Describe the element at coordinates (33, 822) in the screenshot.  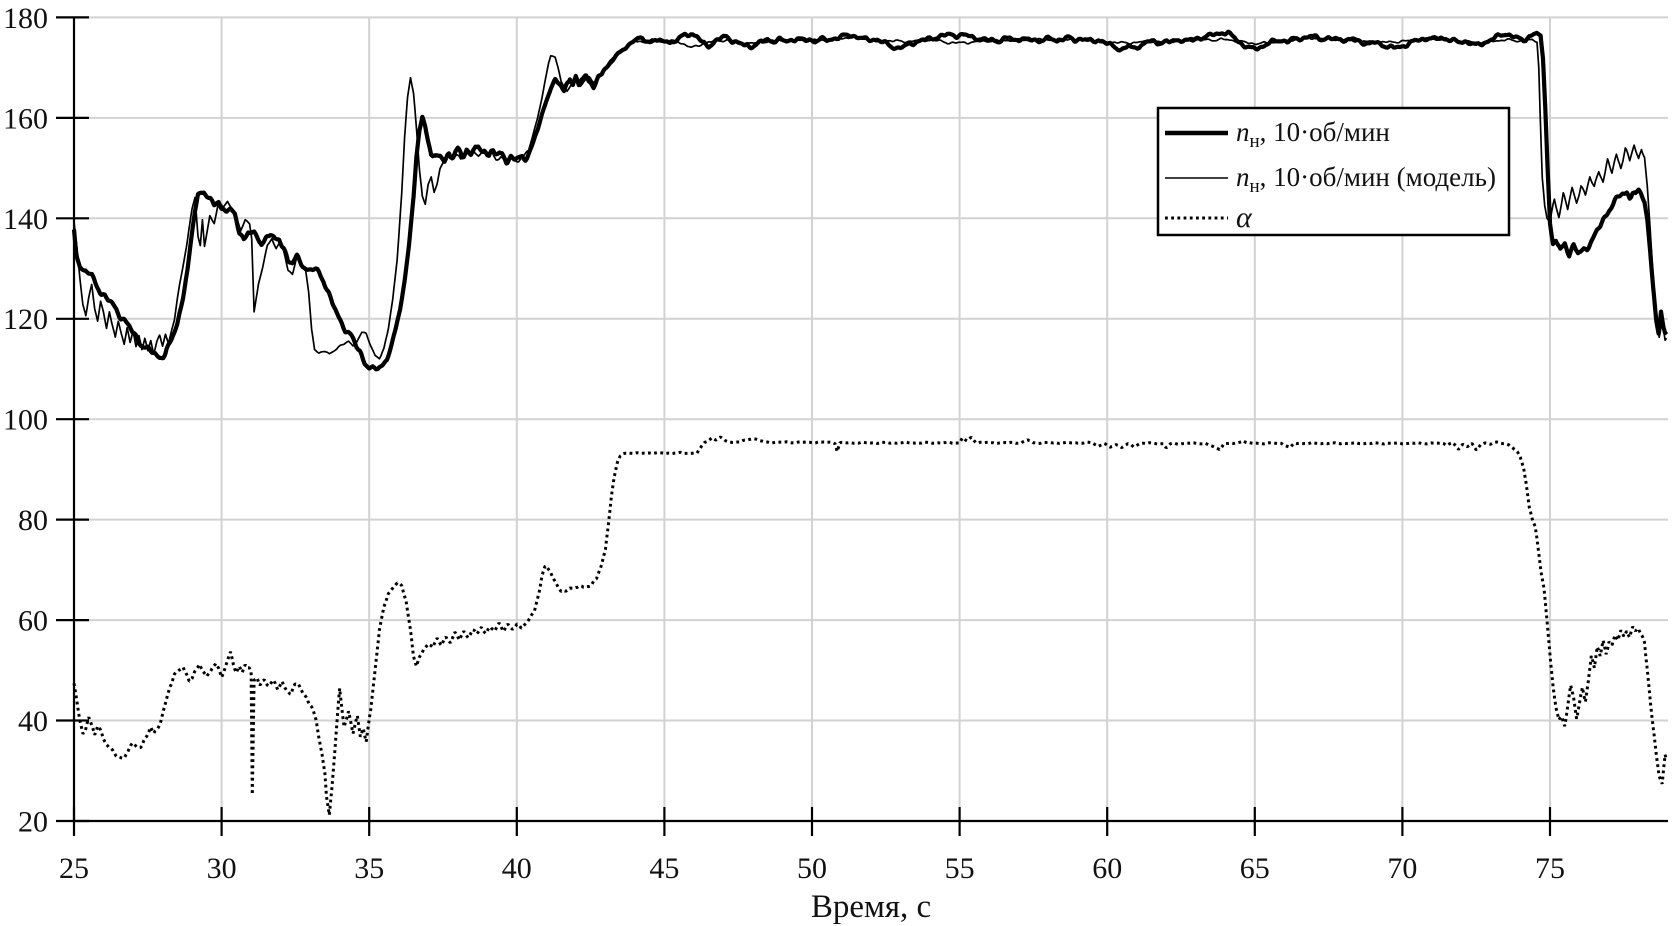
I see `svg-text: 20` at that location.